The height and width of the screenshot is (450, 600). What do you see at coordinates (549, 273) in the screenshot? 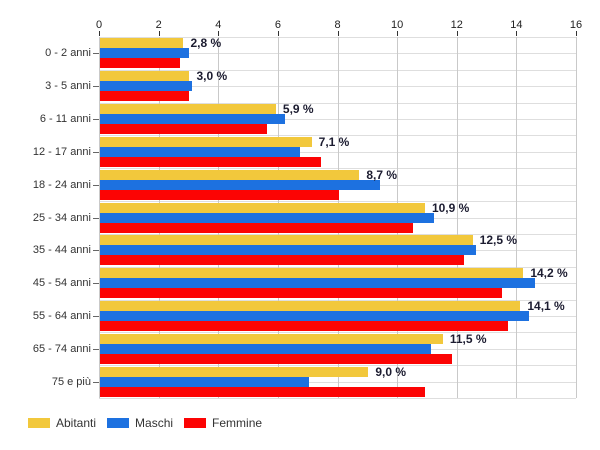
I see `data-label: 14,2 %` at bounding box center [549, 273].